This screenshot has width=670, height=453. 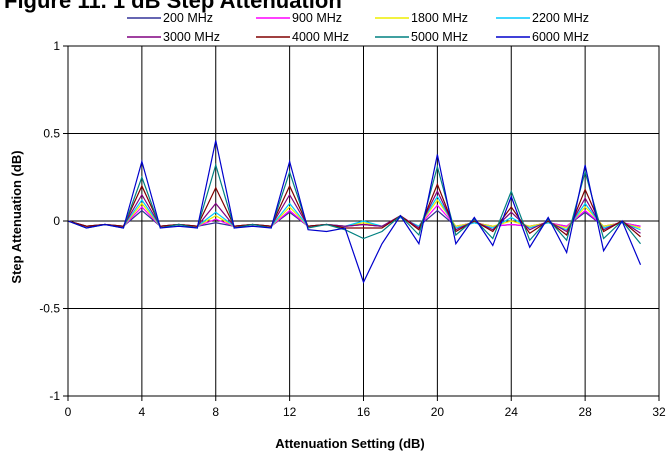 I want to click on legend-label: 6000 MHz, so click(x=560, y=37).